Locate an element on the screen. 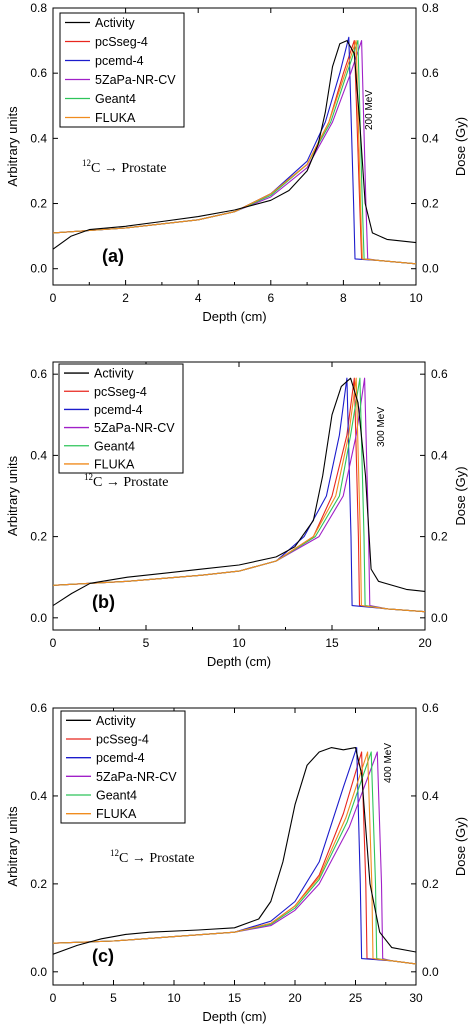 This screenshot has height=1028, width=474. energy-label: 200 MeV is located at coordinates (369, 110).